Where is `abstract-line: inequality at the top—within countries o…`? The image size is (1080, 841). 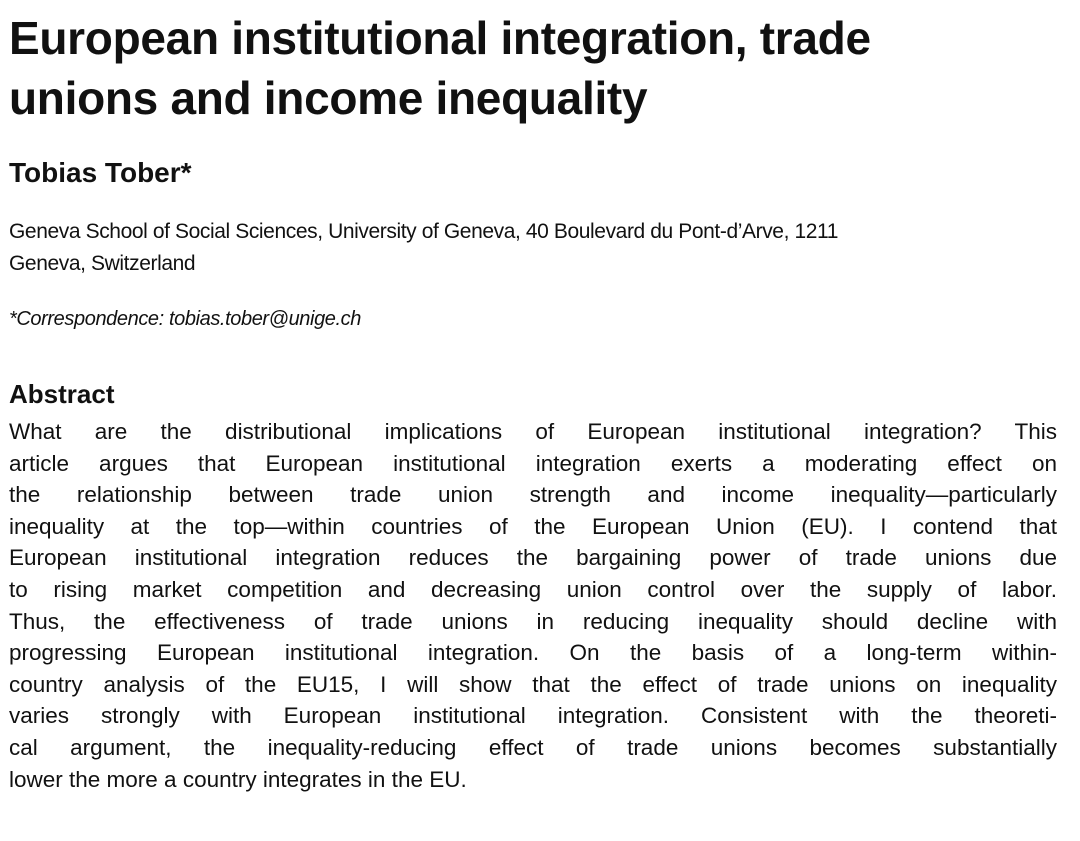
abstract-line: inequality at the top—within countries o… is located at coordinates (533, 526).